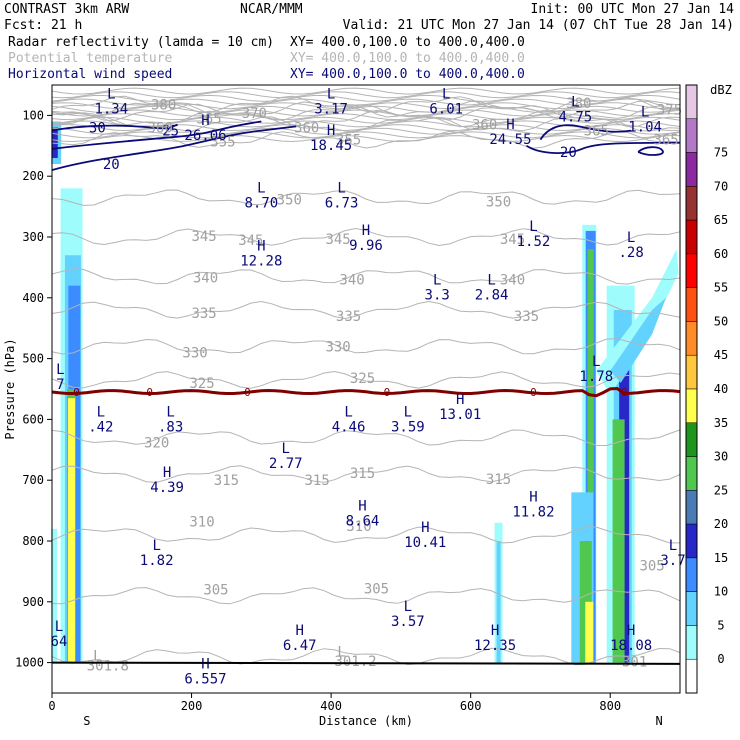 The height and width of the screenshot is (740, 740). What do you see at coordinates (366, 721) in the screenshot?
I see `x-axis-label: Distance (km)` at bounding box center [366, 721].